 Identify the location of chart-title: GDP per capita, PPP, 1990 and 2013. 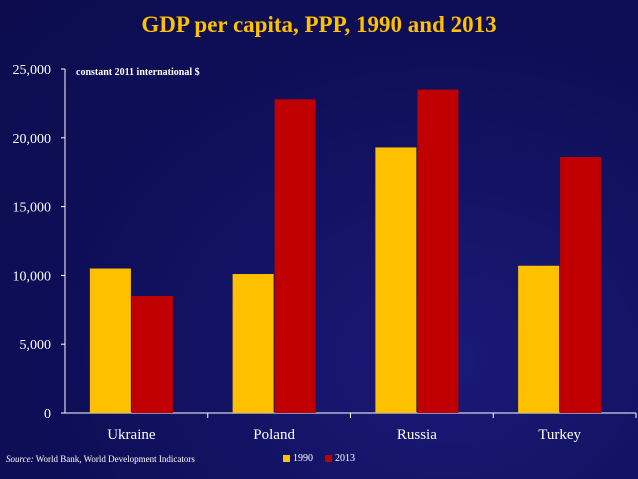
(319, 24).